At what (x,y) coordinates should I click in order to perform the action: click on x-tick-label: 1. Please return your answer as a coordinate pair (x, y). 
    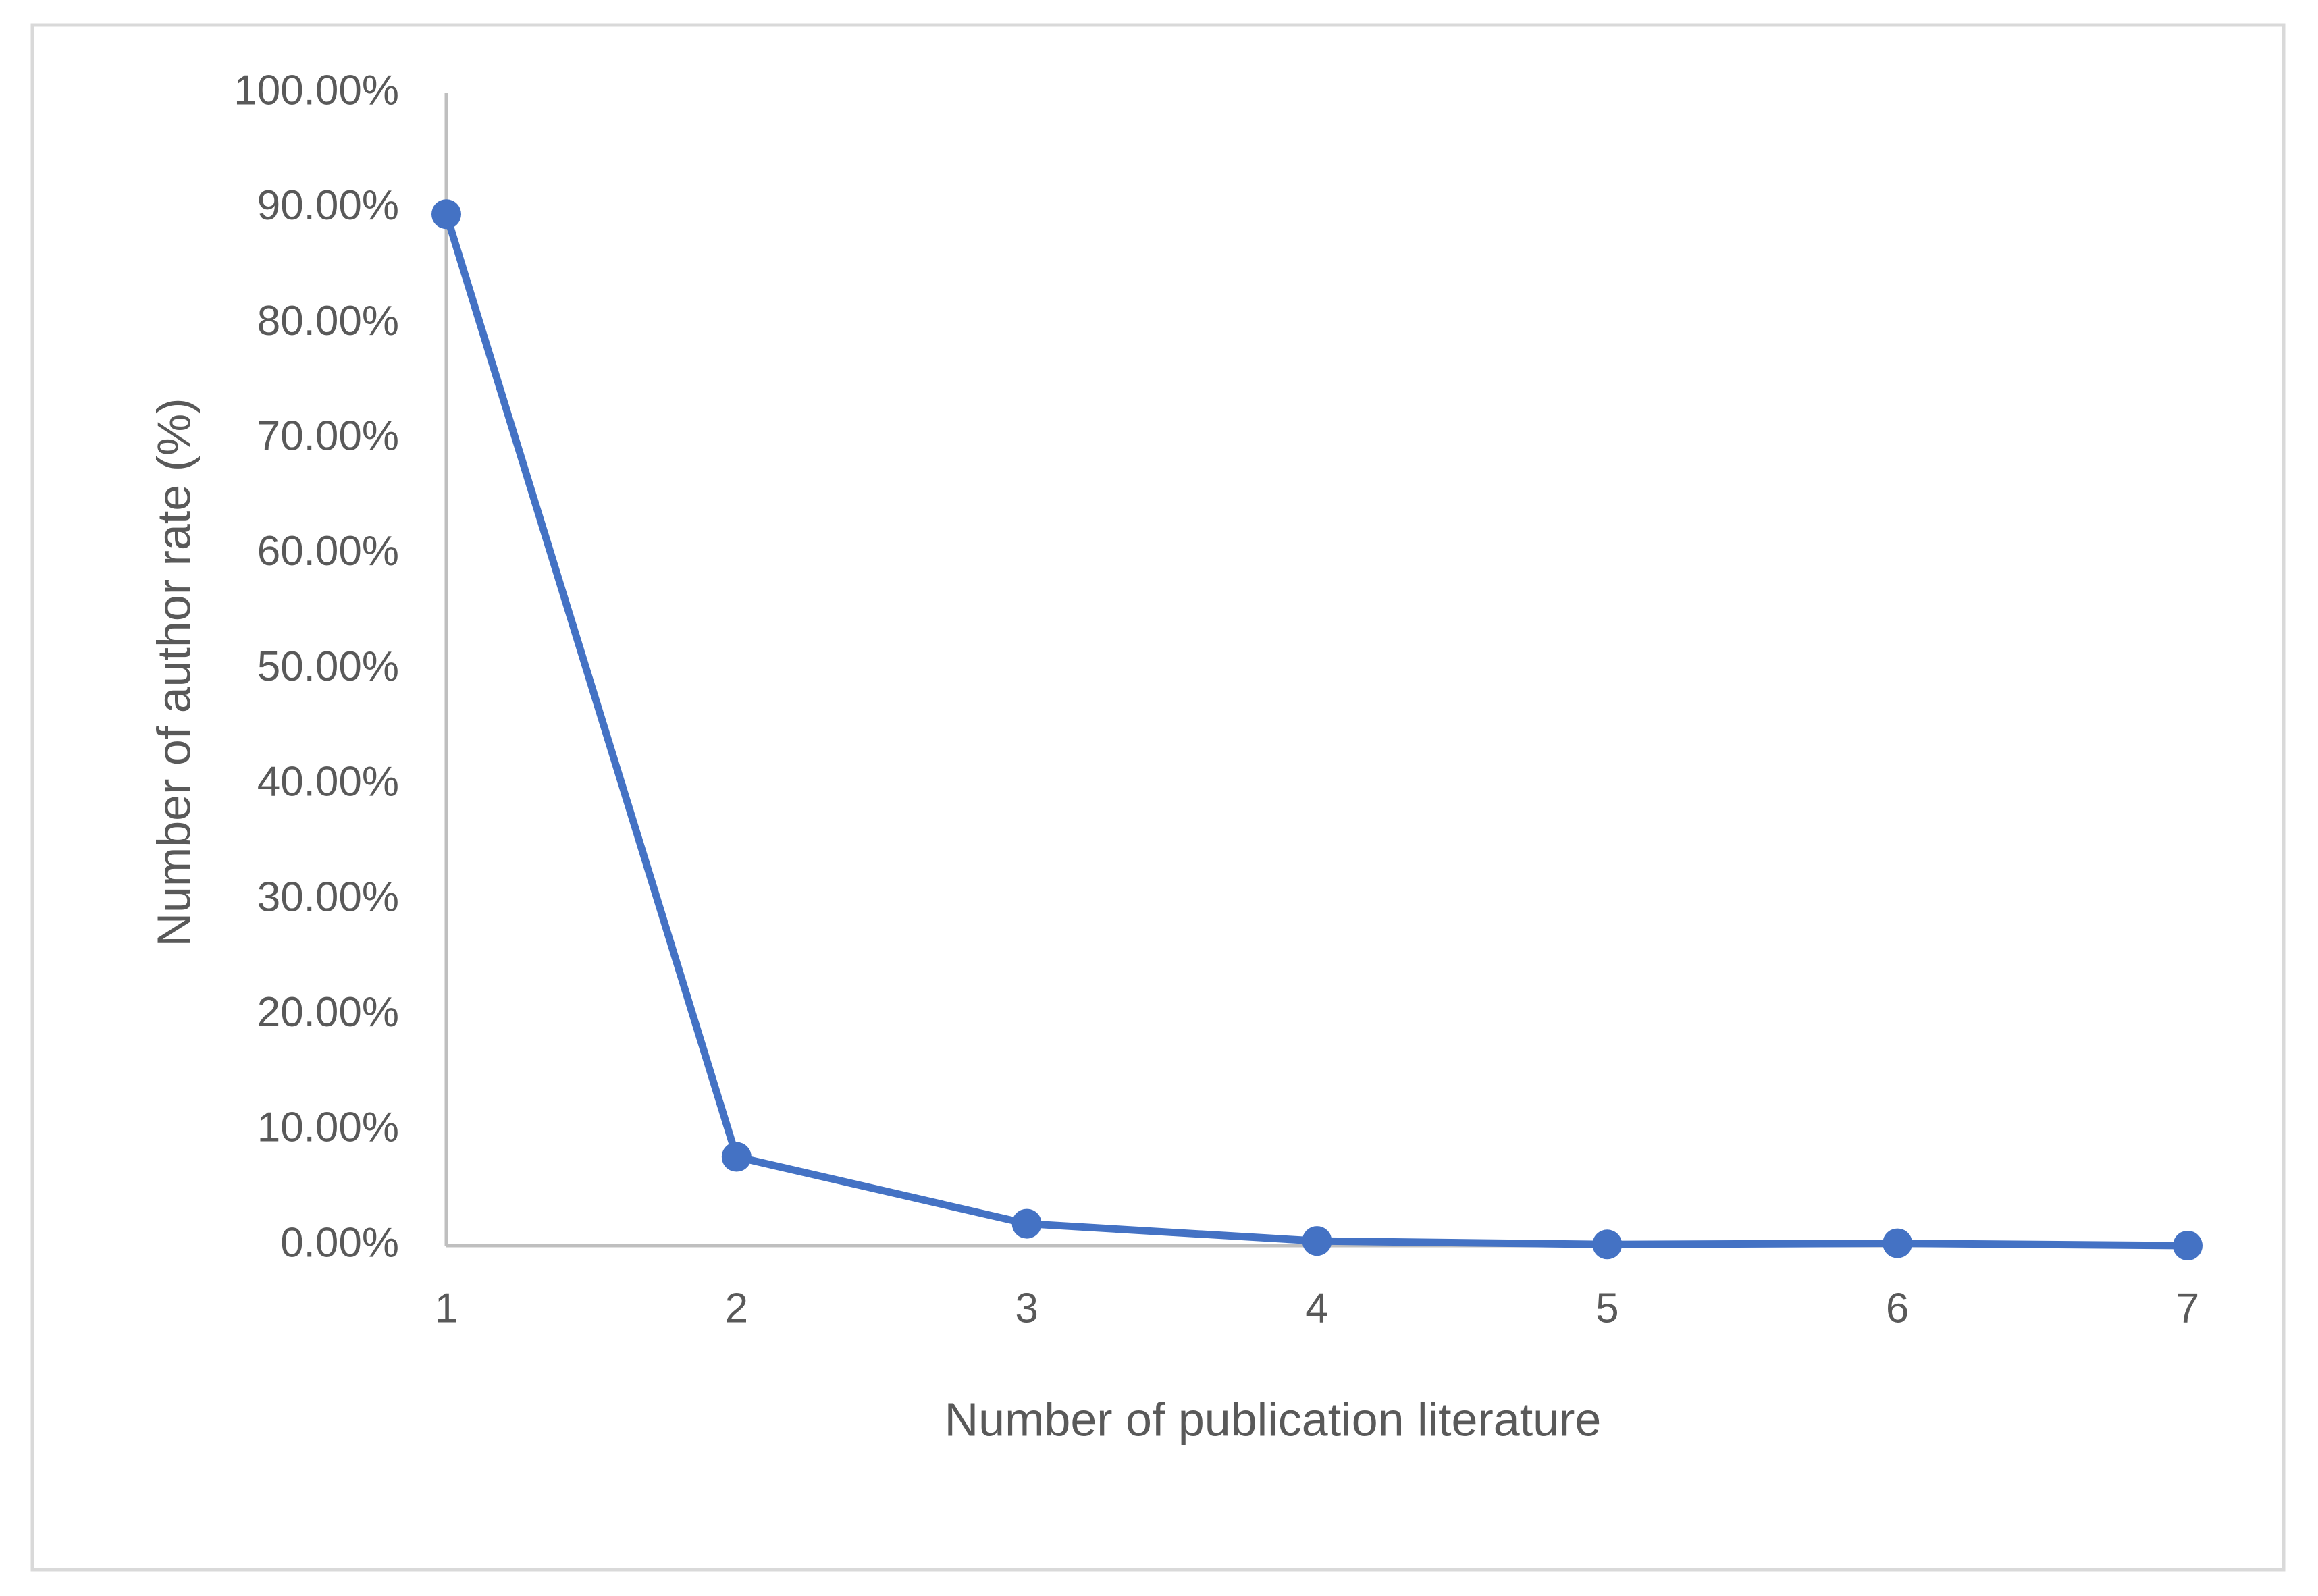
    Looking at the image, I should click on (446, 1308).